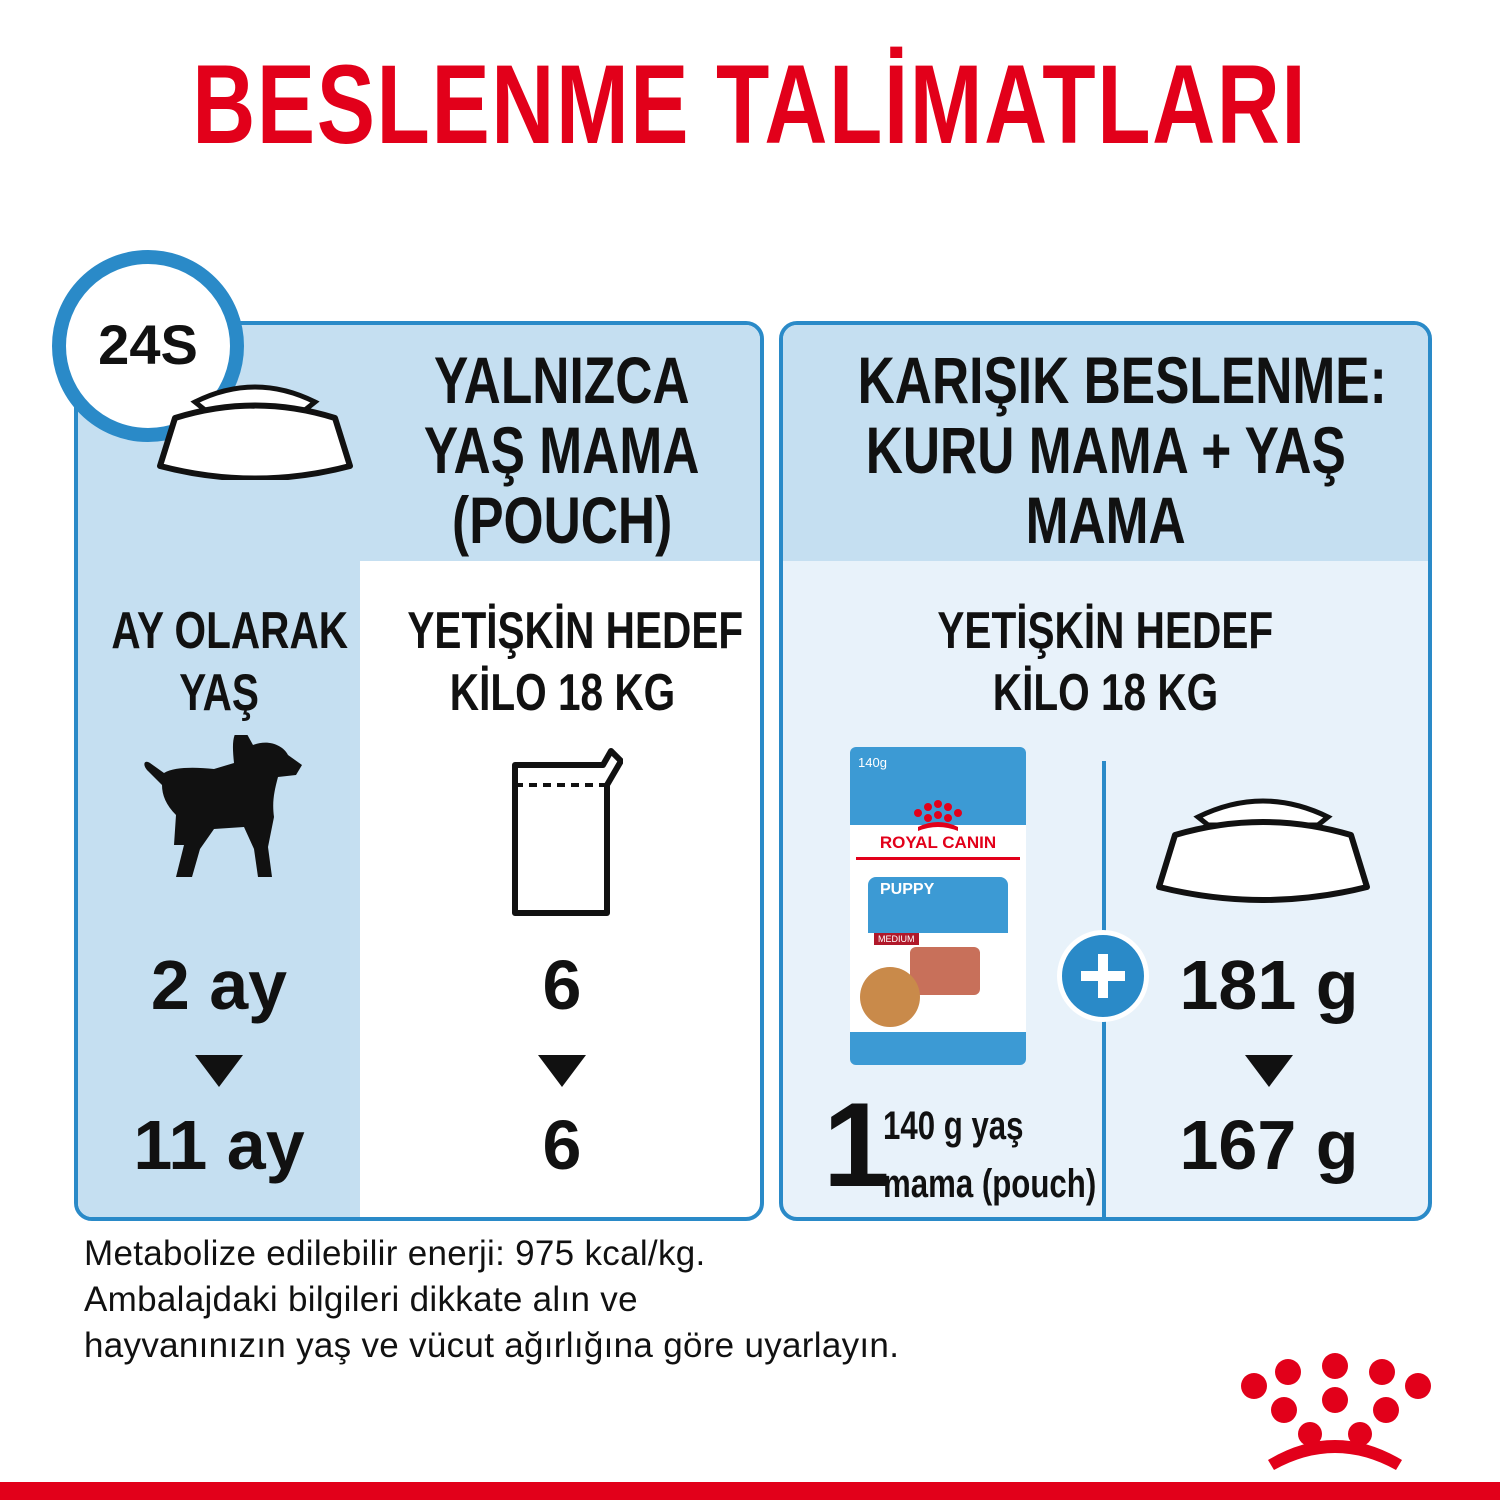 The height and width of the screenshot is (1500, 1500). Describe the element at coordinates (1269, 1145) in the screenshot. I see `dry-food-to: 167 g` at that location.